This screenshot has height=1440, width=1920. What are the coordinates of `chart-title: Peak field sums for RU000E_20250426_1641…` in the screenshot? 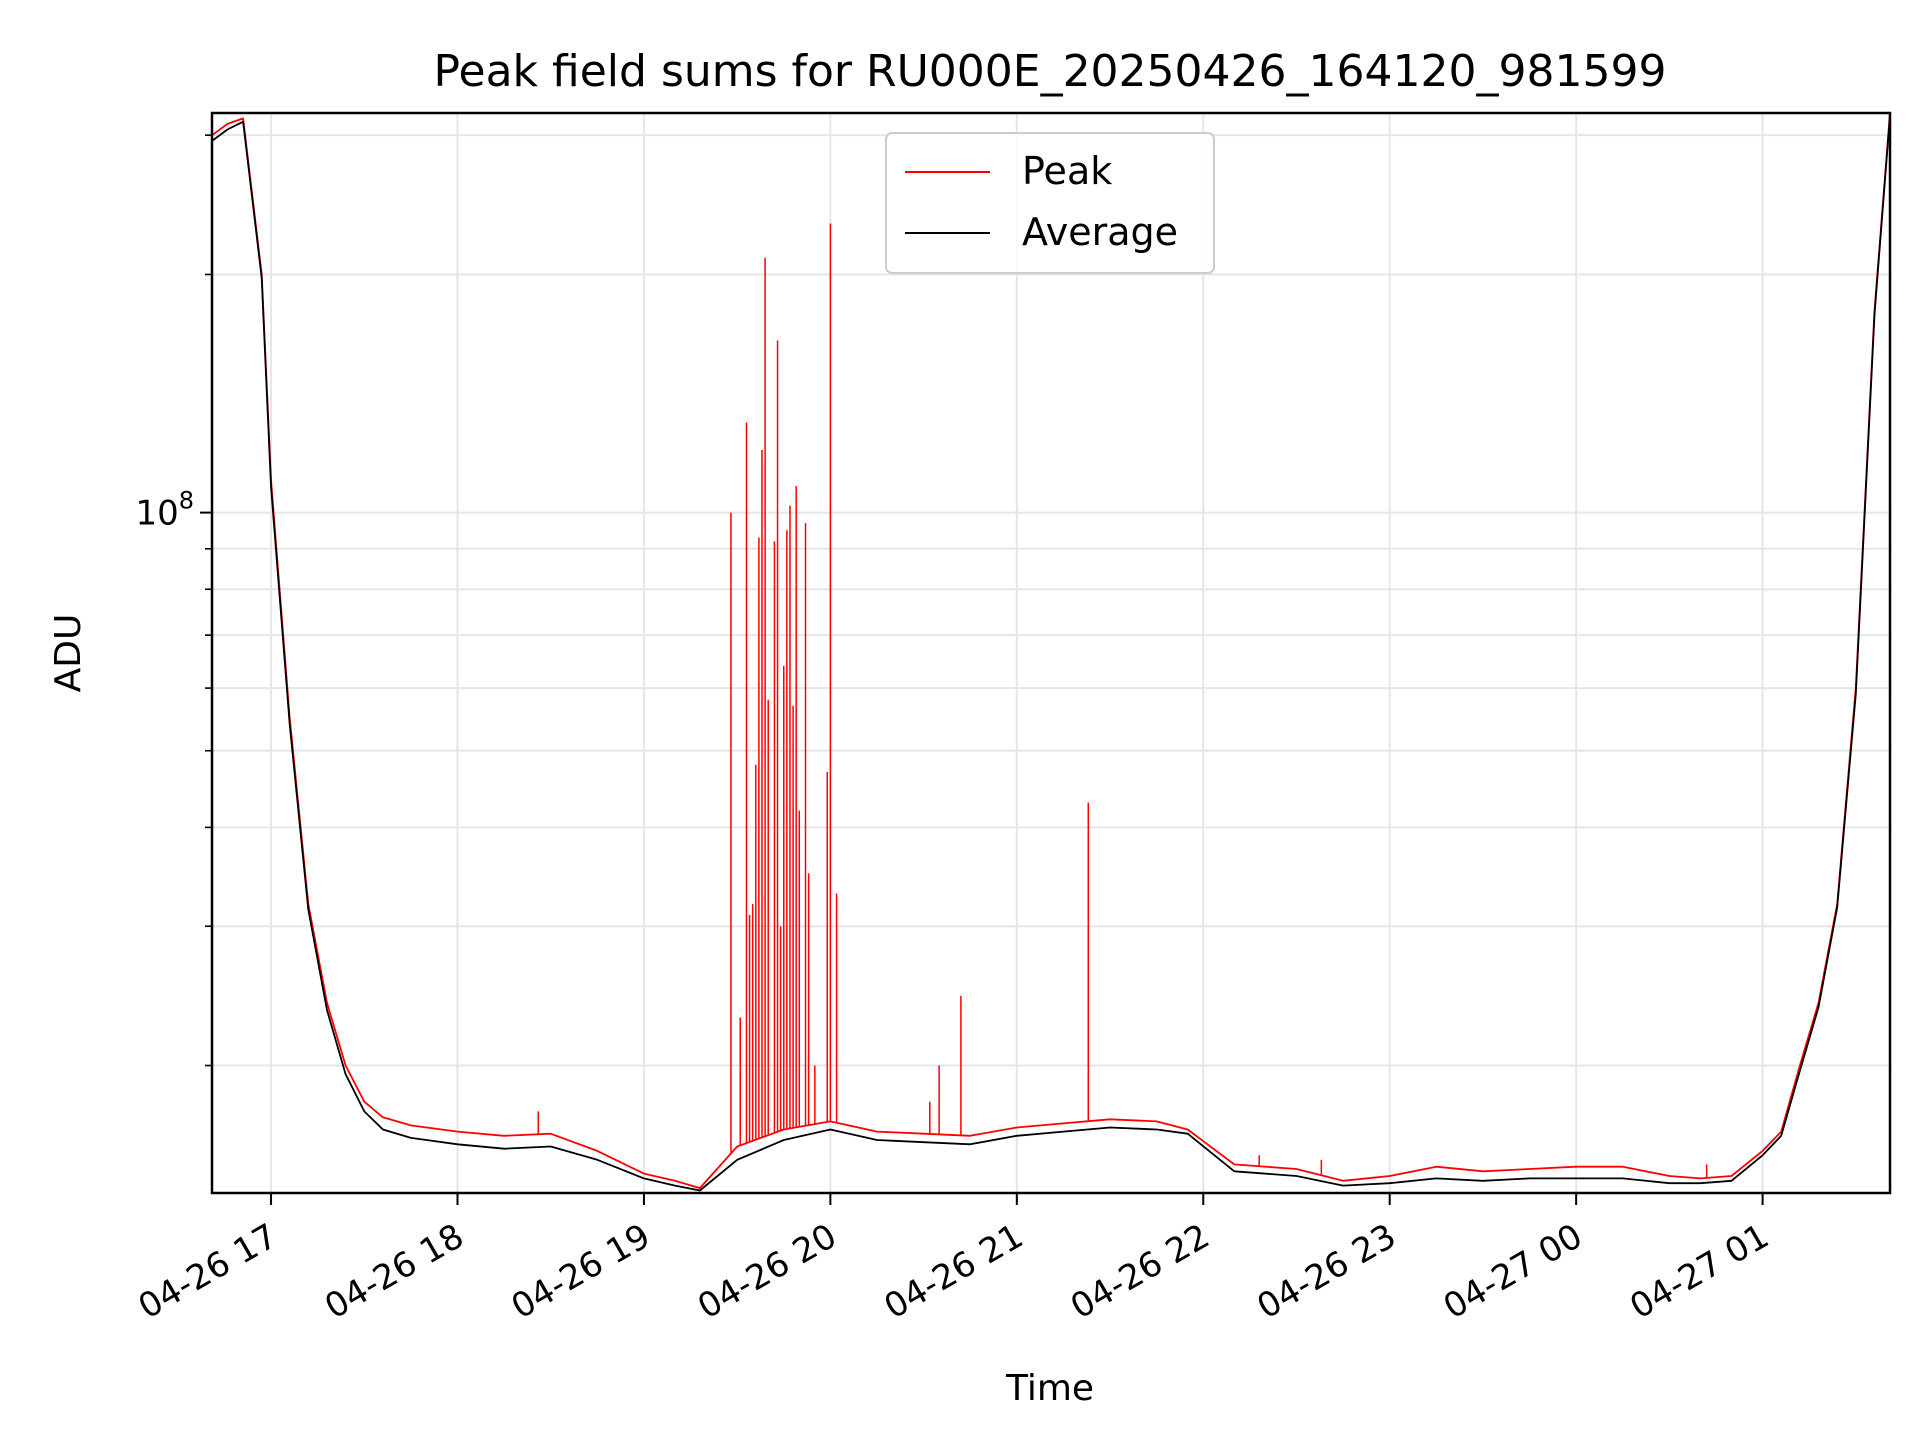 It's located at (1050, 71).